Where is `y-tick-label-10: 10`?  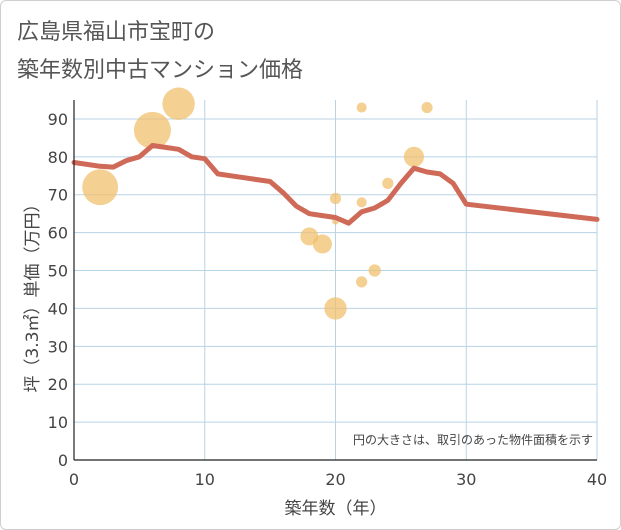 y-tick-label-10: 10 is located at coordinates (58, 422).